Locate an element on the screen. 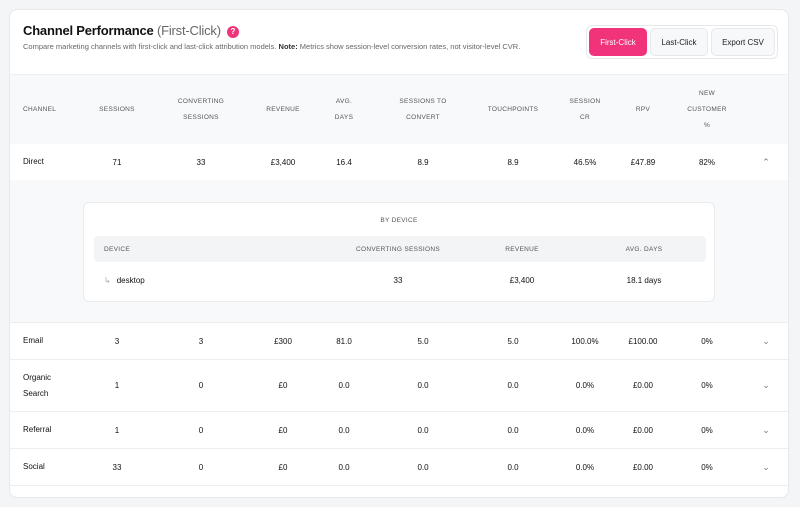 This screenshot has width=800, height=507. cell-cr: 100.0% is located at coordinates (585, 341).